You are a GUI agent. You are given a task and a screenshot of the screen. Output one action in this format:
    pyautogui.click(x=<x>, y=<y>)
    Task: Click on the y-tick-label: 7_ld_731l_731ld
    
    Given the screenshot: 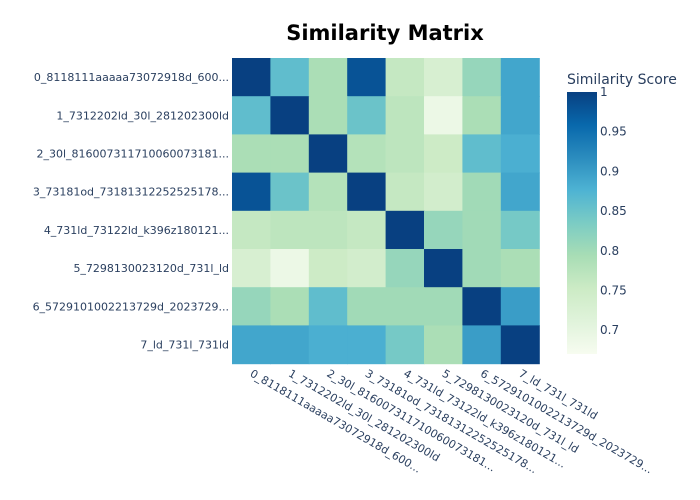 What is the action you would take?
    pyautogui.click(x=184, y=345)
    